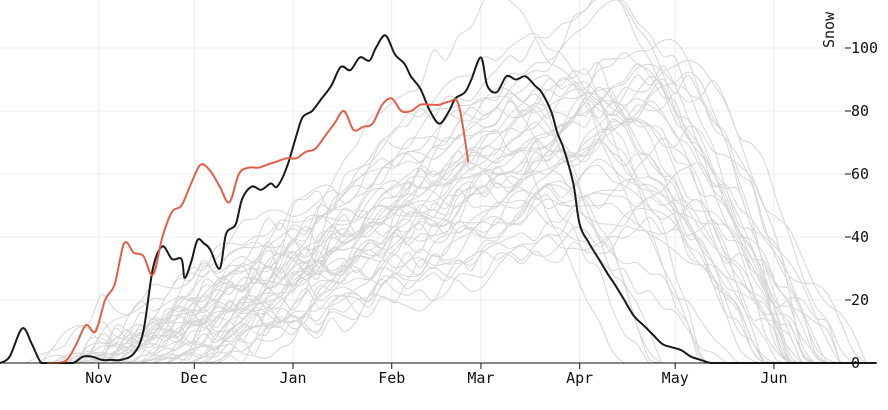  What do you see at coordinates (864, 48) in the screenshot?
I see `y-tick-label: 100` at bounding box center [864, 48].